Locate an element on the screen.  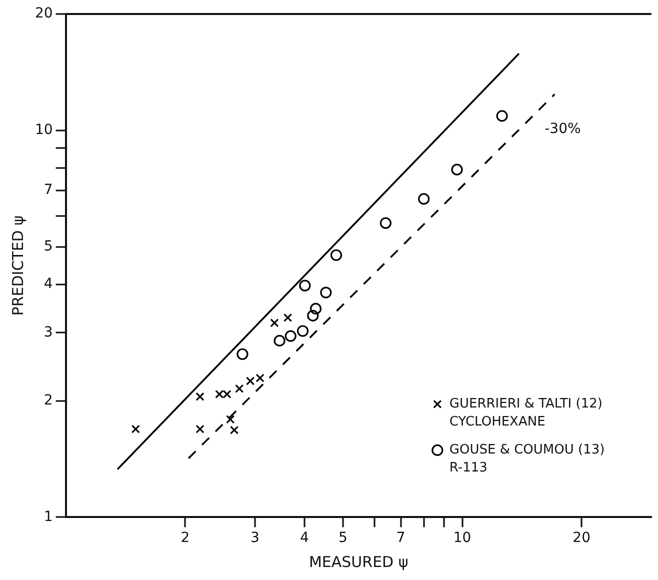
x-tick-label: 10 is located at coordinates (462, 538).